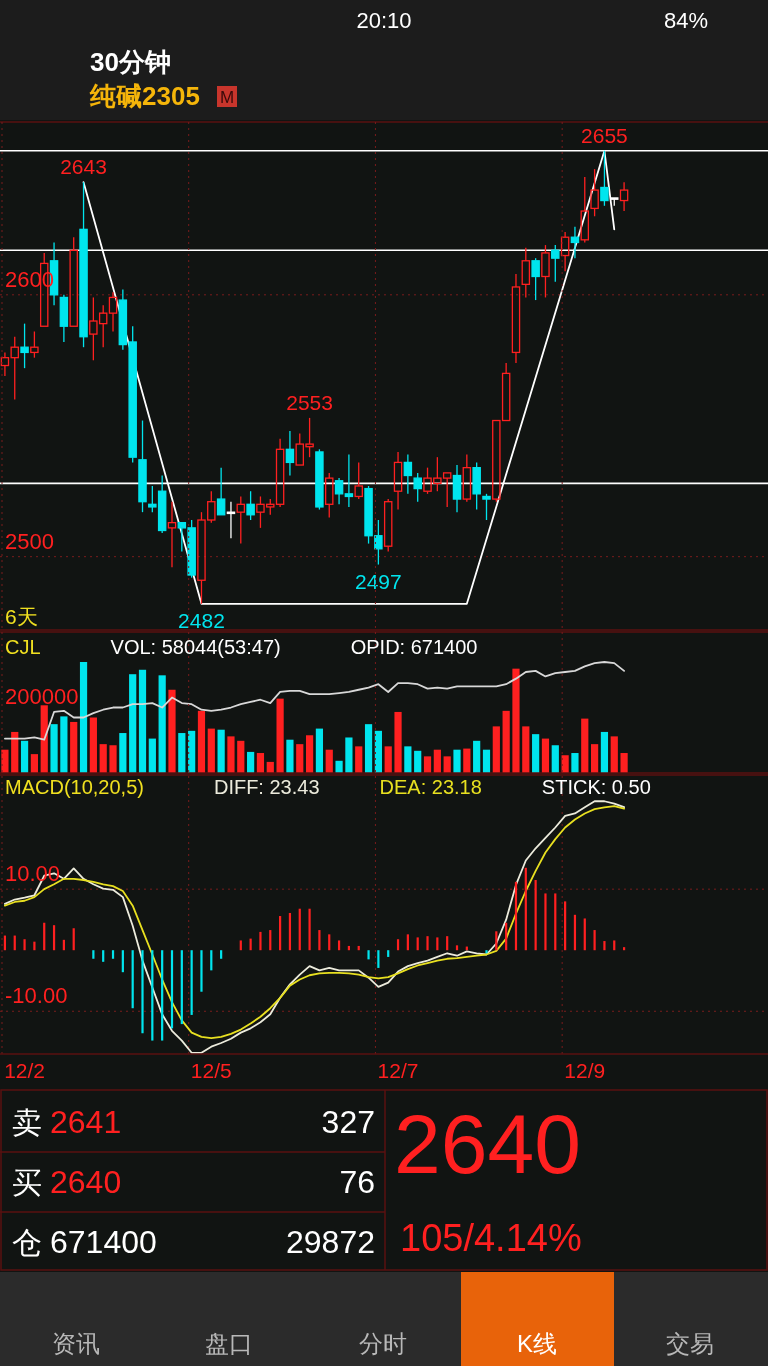 Image resolution: width=768 pixels, height=1366 pixels. I want to click on text: 671400, so click(103, 1242).